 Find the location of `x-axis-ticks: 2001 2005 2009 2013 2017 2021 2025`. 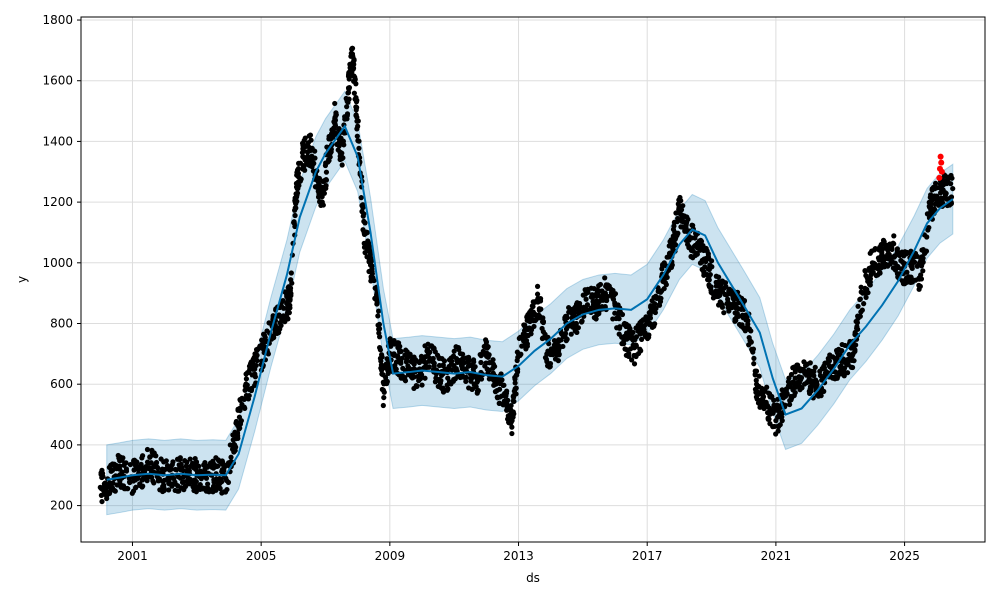

x-axis-ticks: 2001 2005 2009 2013 2017 2021 2025 is located at coordinates (518, 552).